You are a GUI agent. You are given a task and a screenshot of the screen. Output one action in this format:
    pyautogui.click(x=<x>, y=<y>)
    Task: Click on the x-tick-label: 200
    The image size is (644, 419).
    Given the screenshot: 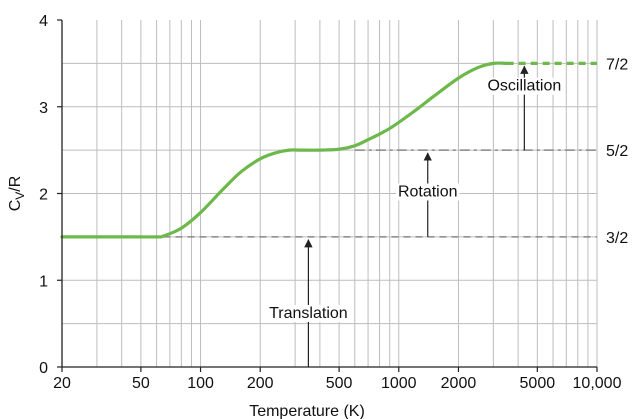 What is the action you would take?
    pyautogui.click(x=260, y=383)
    